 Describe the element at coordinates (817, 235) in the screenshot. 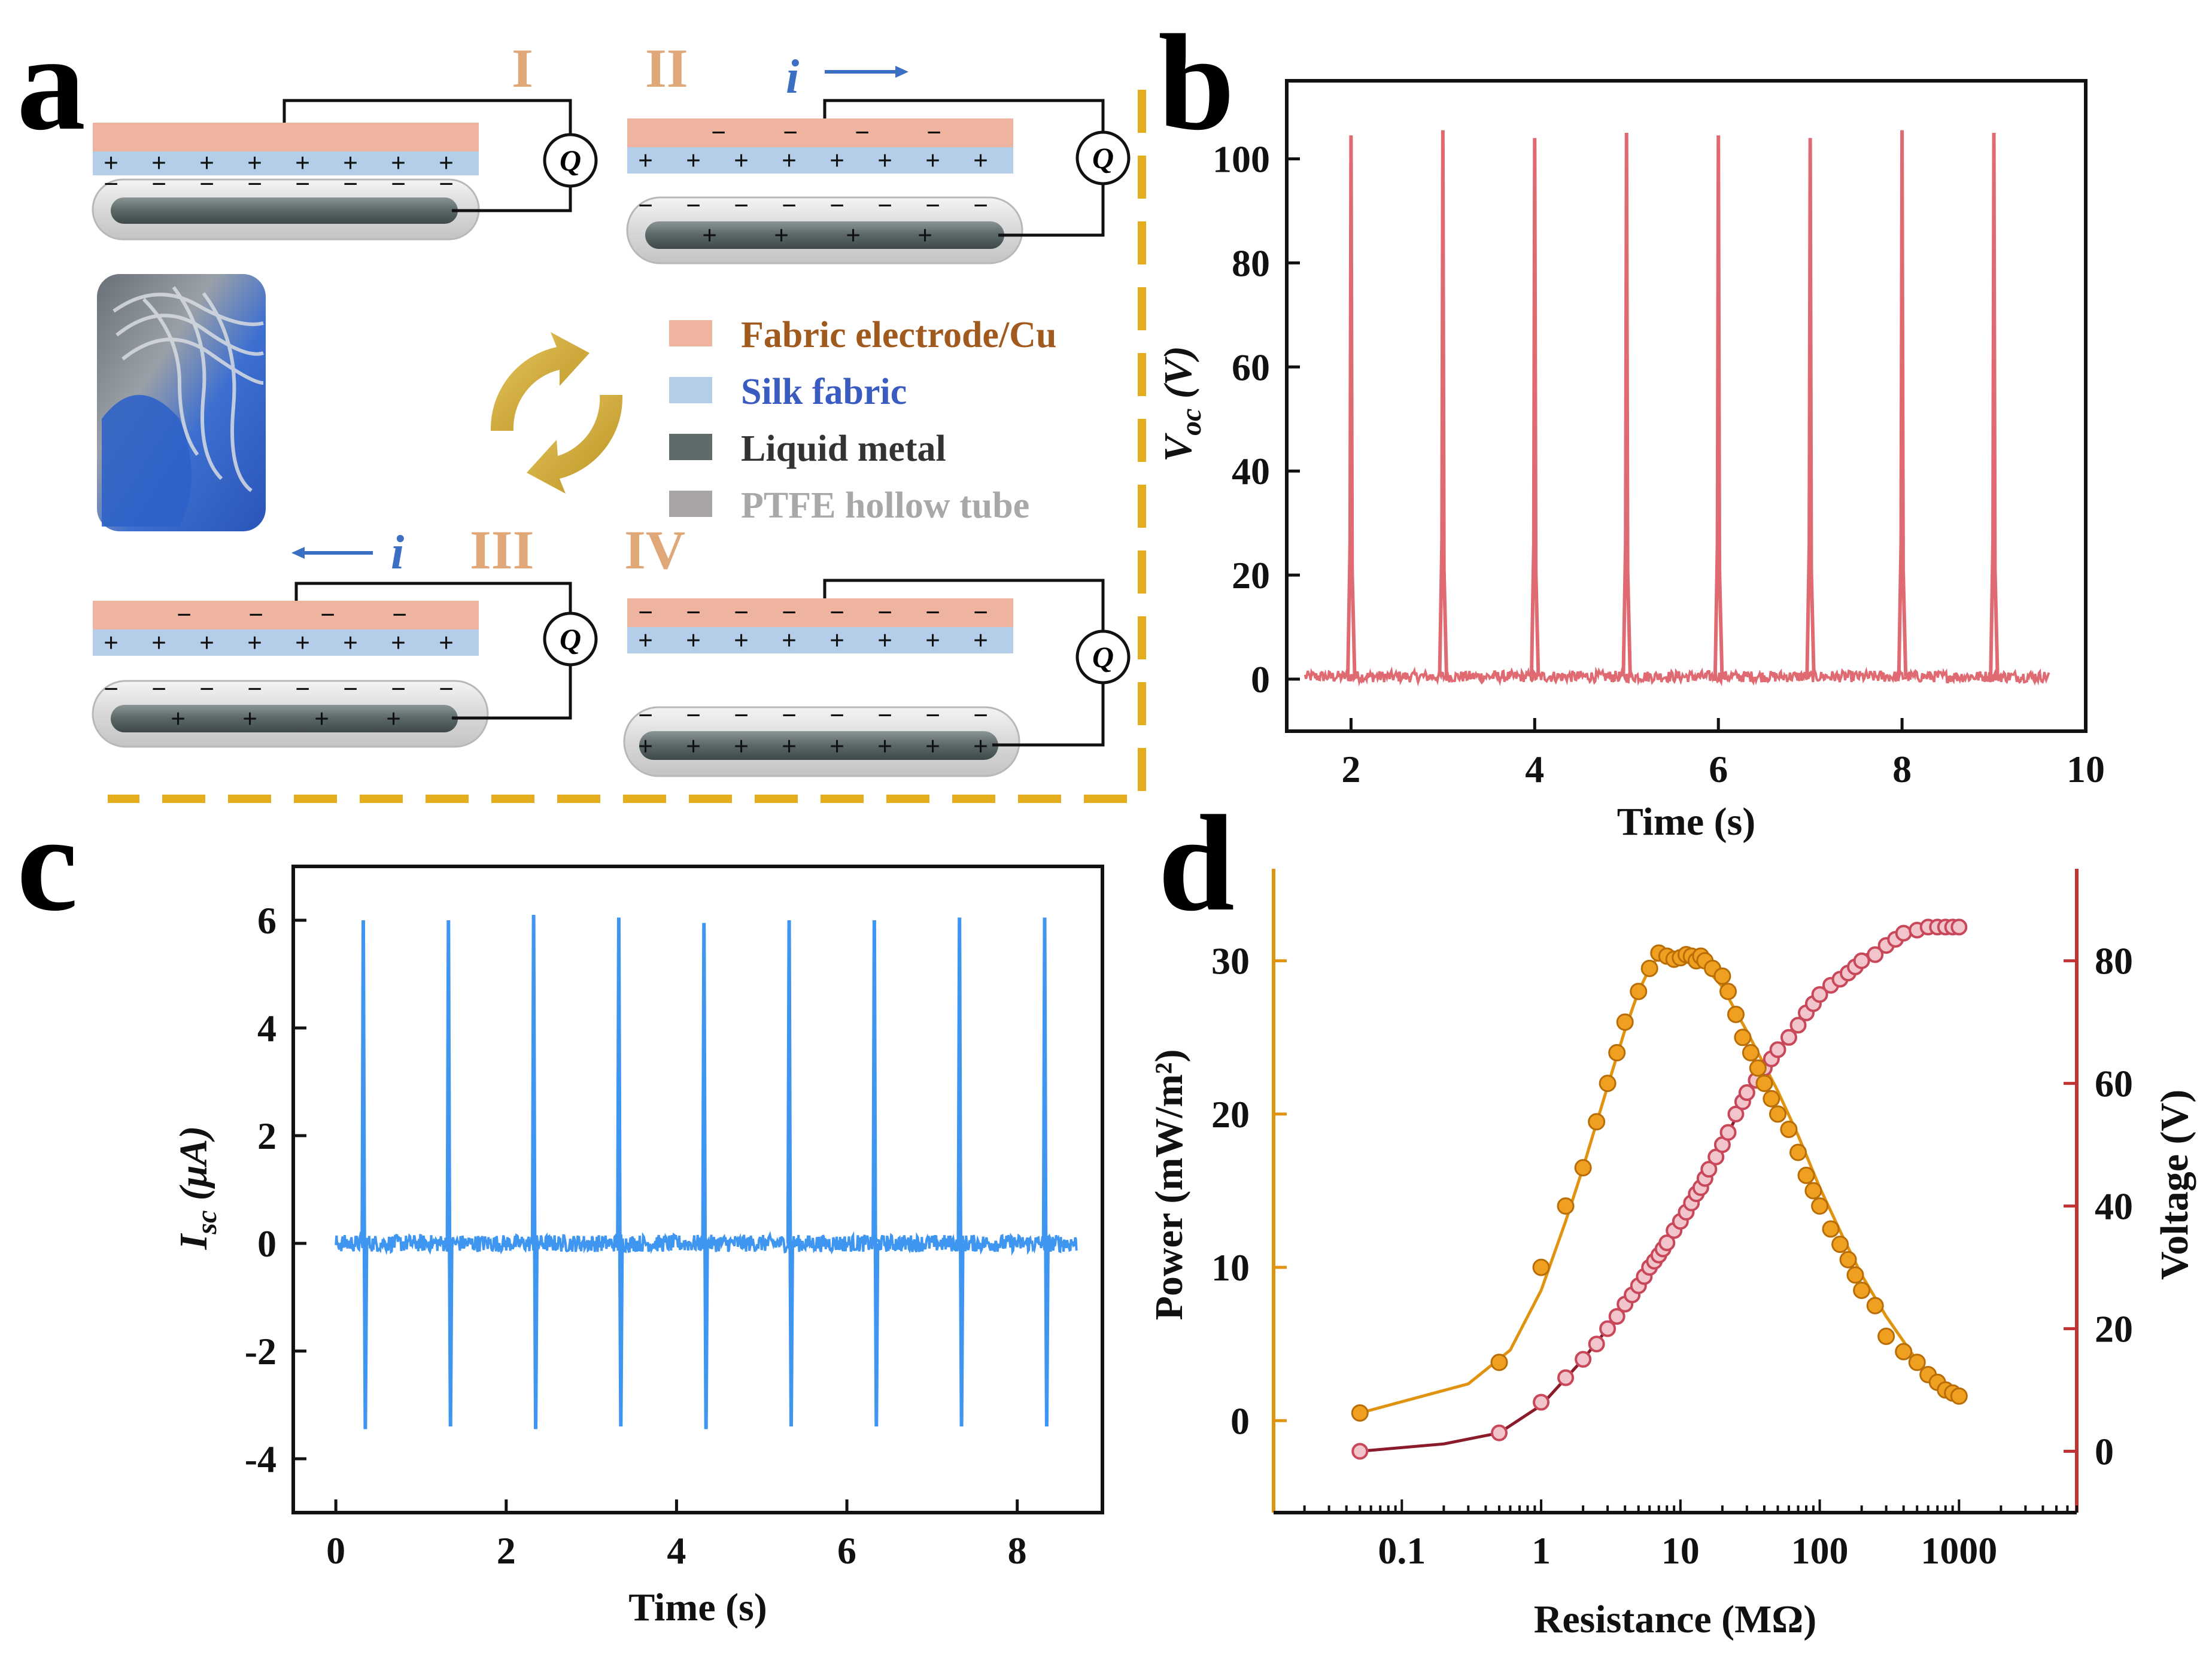

I see `positive-charges: + + + +` at that location.